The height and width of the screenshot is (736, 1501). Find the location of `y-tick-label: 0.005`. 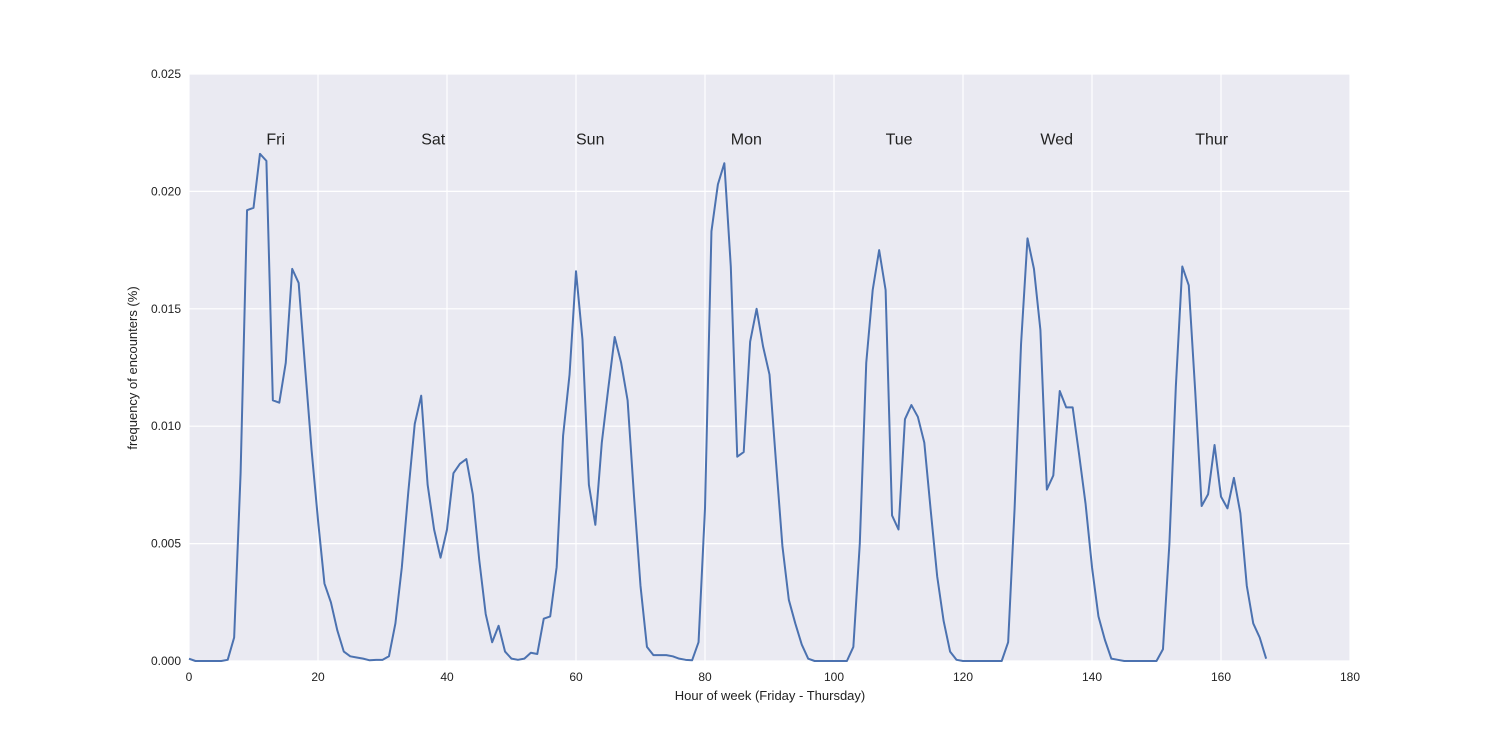

y-tick-label: 0.005 is located at coordinates (166, 544).